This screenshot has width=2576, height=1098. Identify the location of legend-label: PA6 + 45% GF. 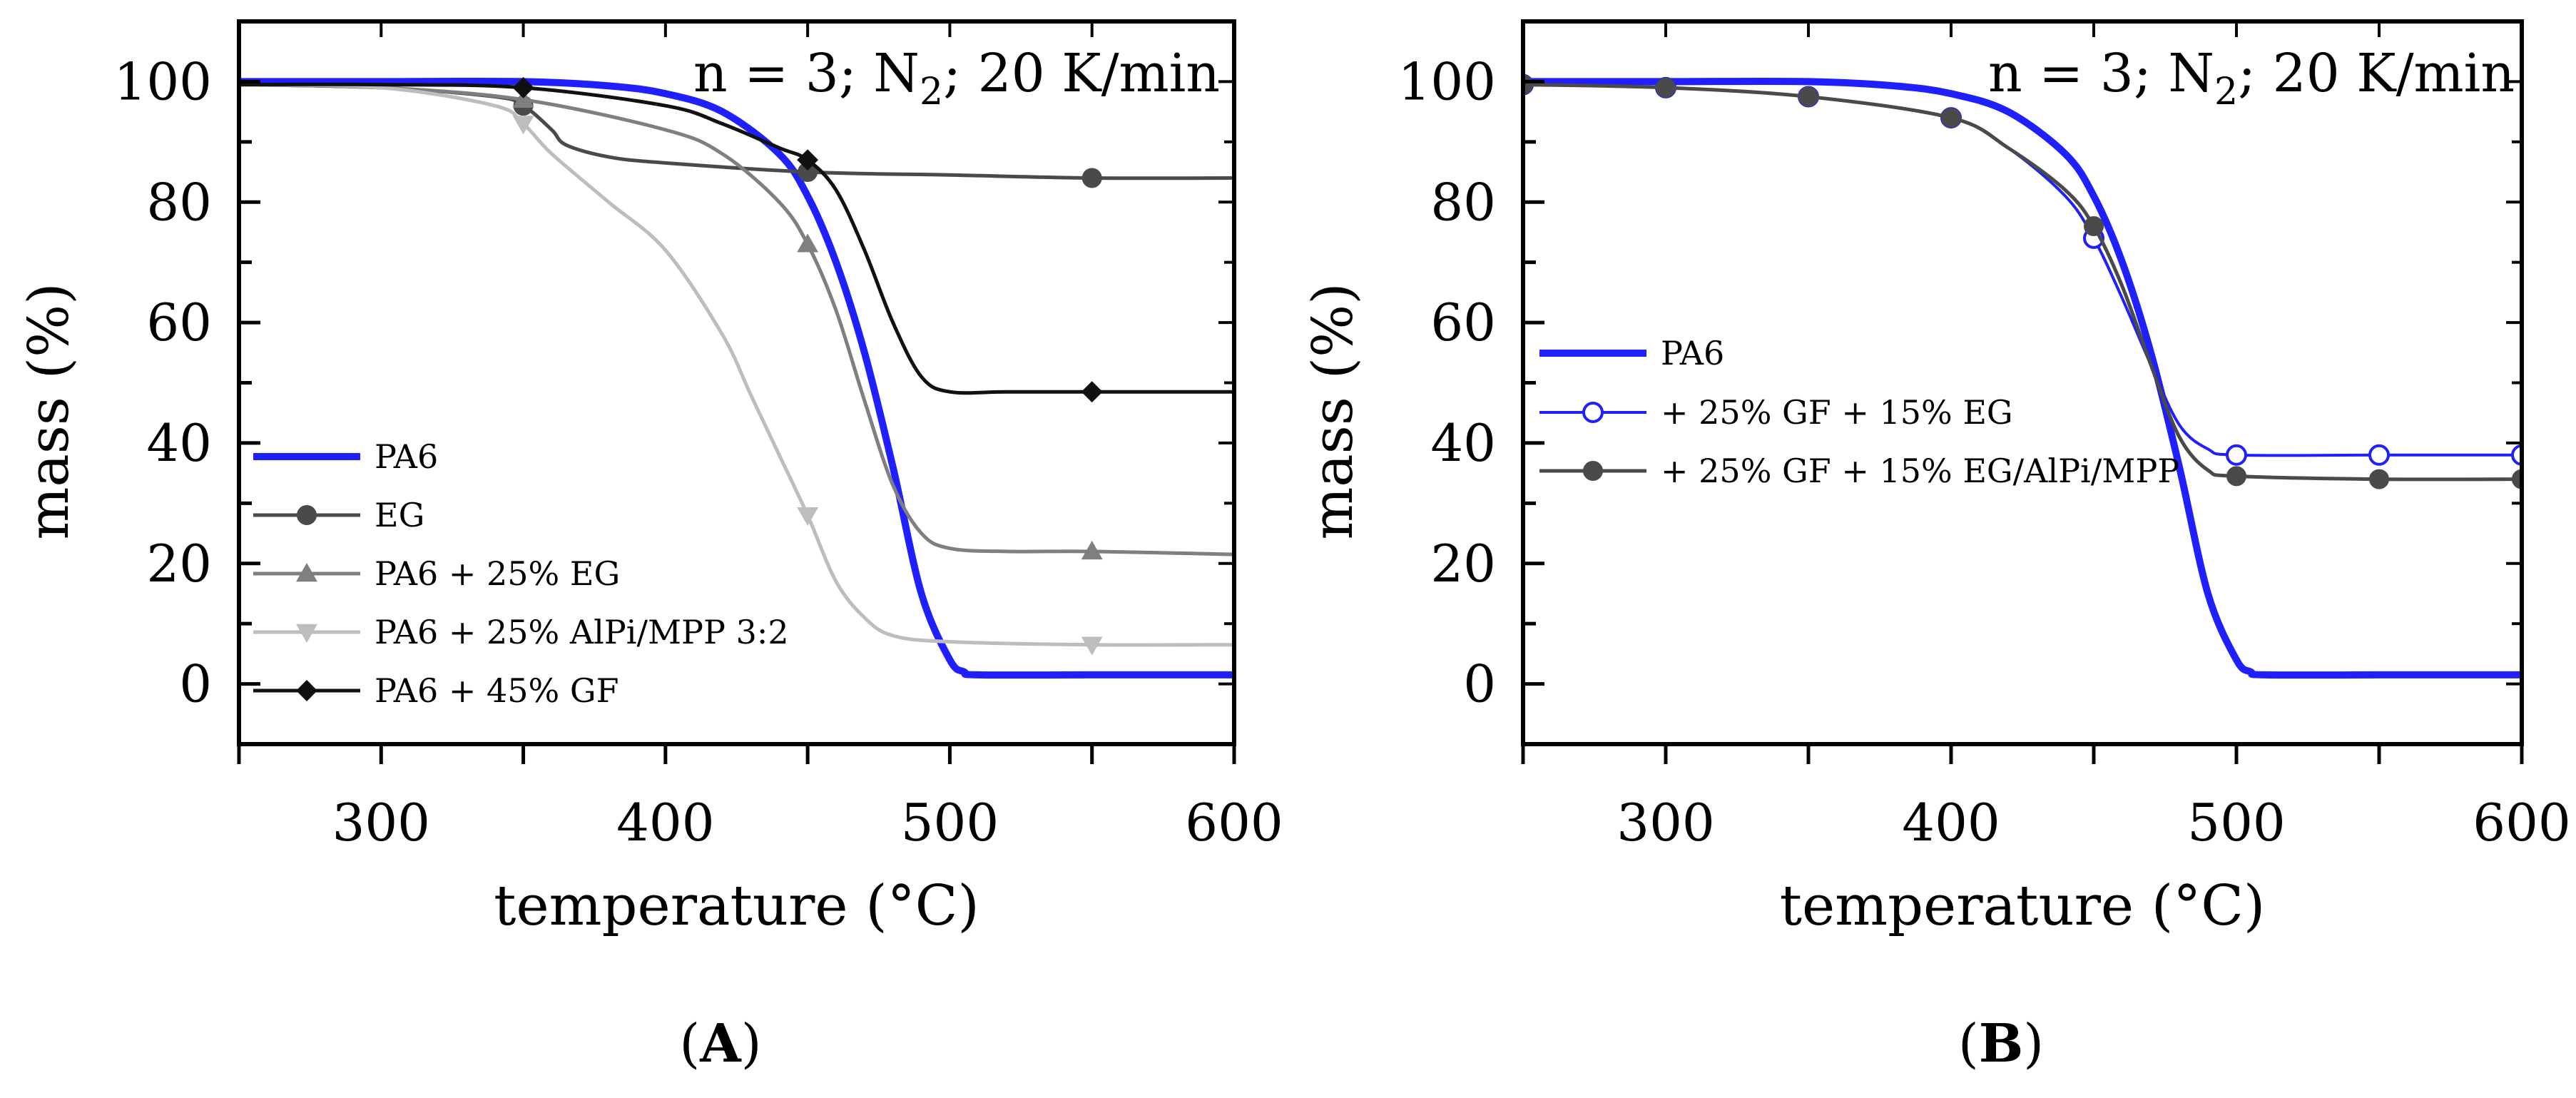
(497, 690).